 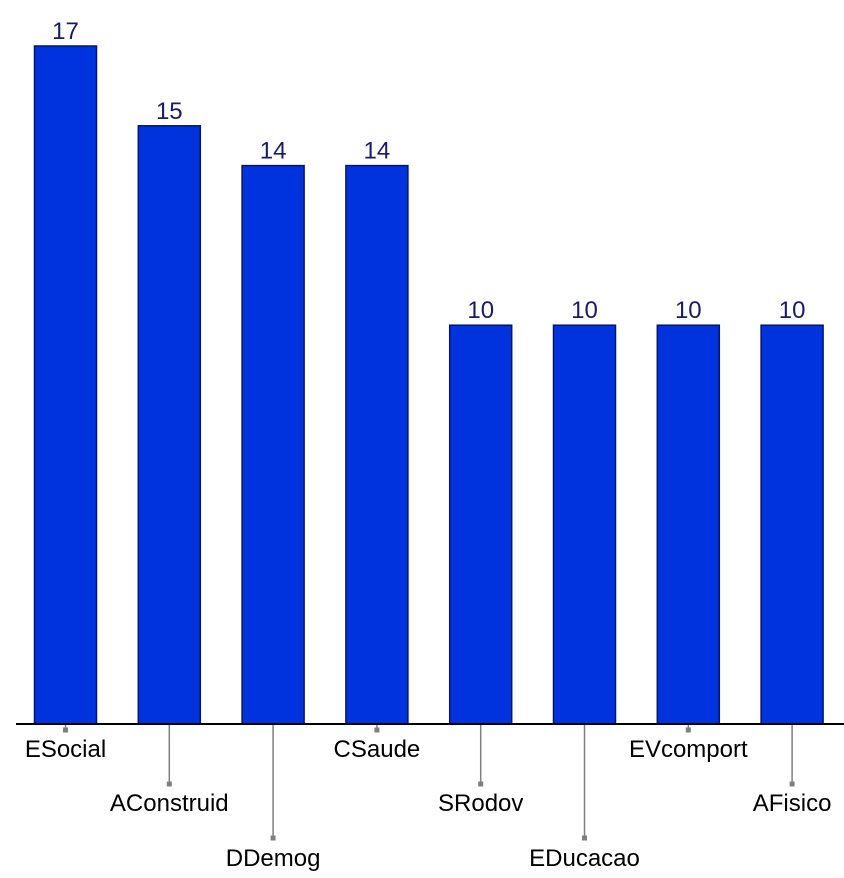 What do you see at coordinates (65, 385) in the screenshot?
I see `bar-ESocial` at bounding box center [65, 385].